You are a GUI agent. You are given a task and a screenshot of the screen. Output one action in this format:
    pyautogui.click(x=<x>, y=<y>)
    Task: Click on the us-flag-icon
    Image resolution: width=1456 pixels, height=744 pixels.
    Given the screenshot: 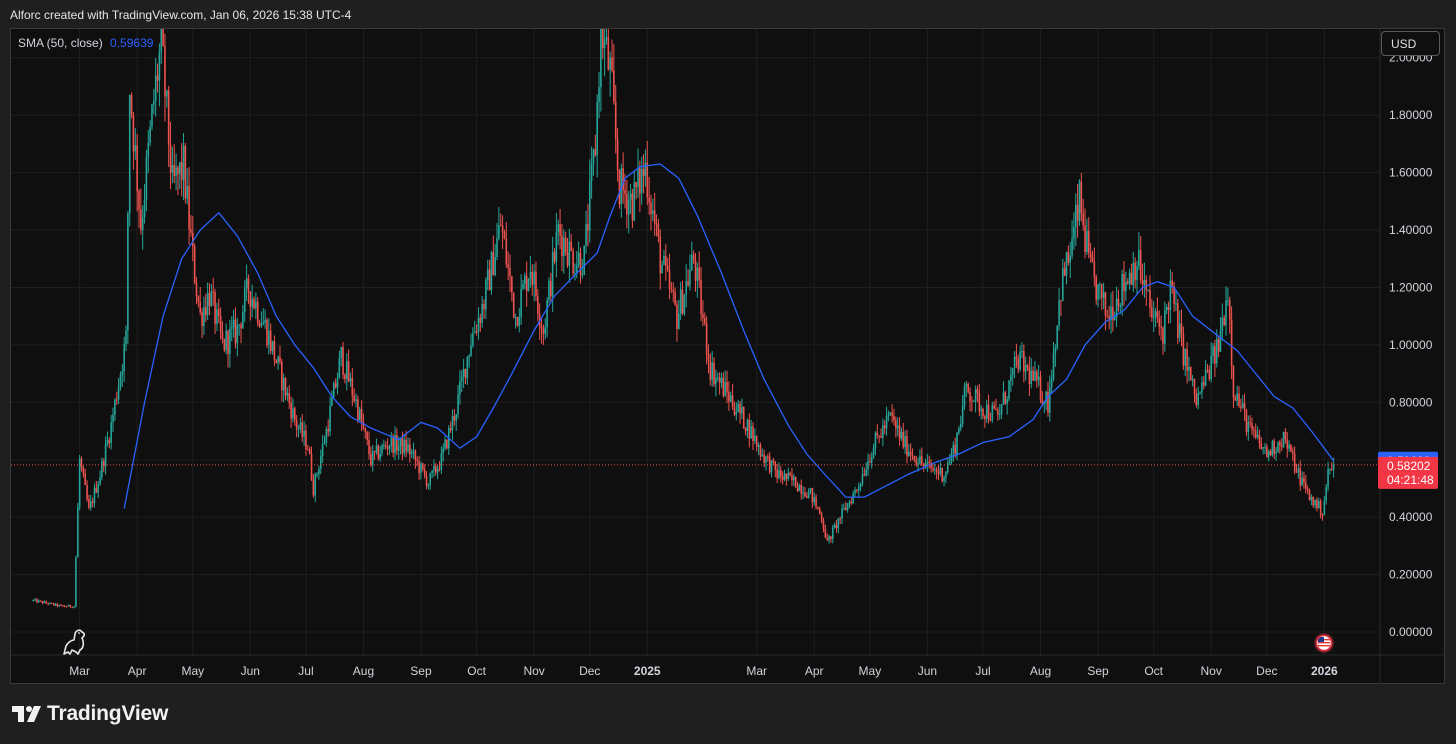 What is the action you would take?
    pyautogui.click(x=1324, y=643)
    